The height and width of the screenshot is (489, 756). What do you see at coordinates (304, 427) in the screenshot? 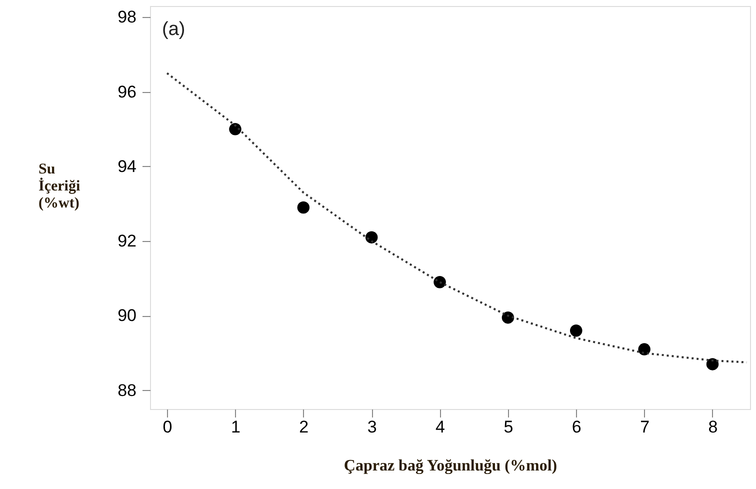
I see `x-tick-label: 2` at bounding box center [304, 427].